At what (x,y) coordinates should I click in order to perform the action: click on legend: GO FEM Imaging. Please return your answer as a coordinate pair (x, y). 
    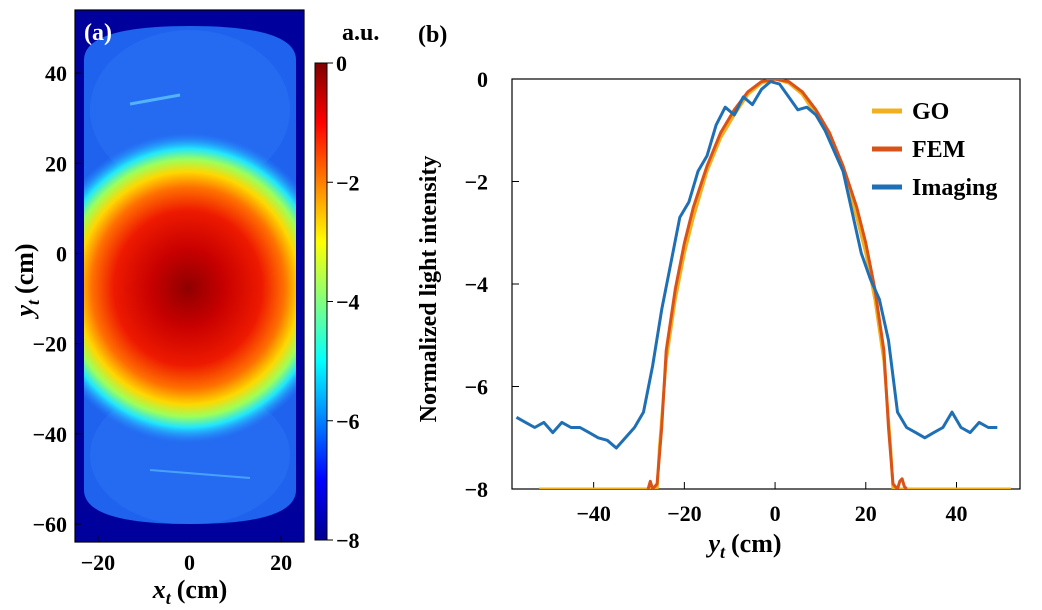
    Looking at the image, I should click on (934, 150).